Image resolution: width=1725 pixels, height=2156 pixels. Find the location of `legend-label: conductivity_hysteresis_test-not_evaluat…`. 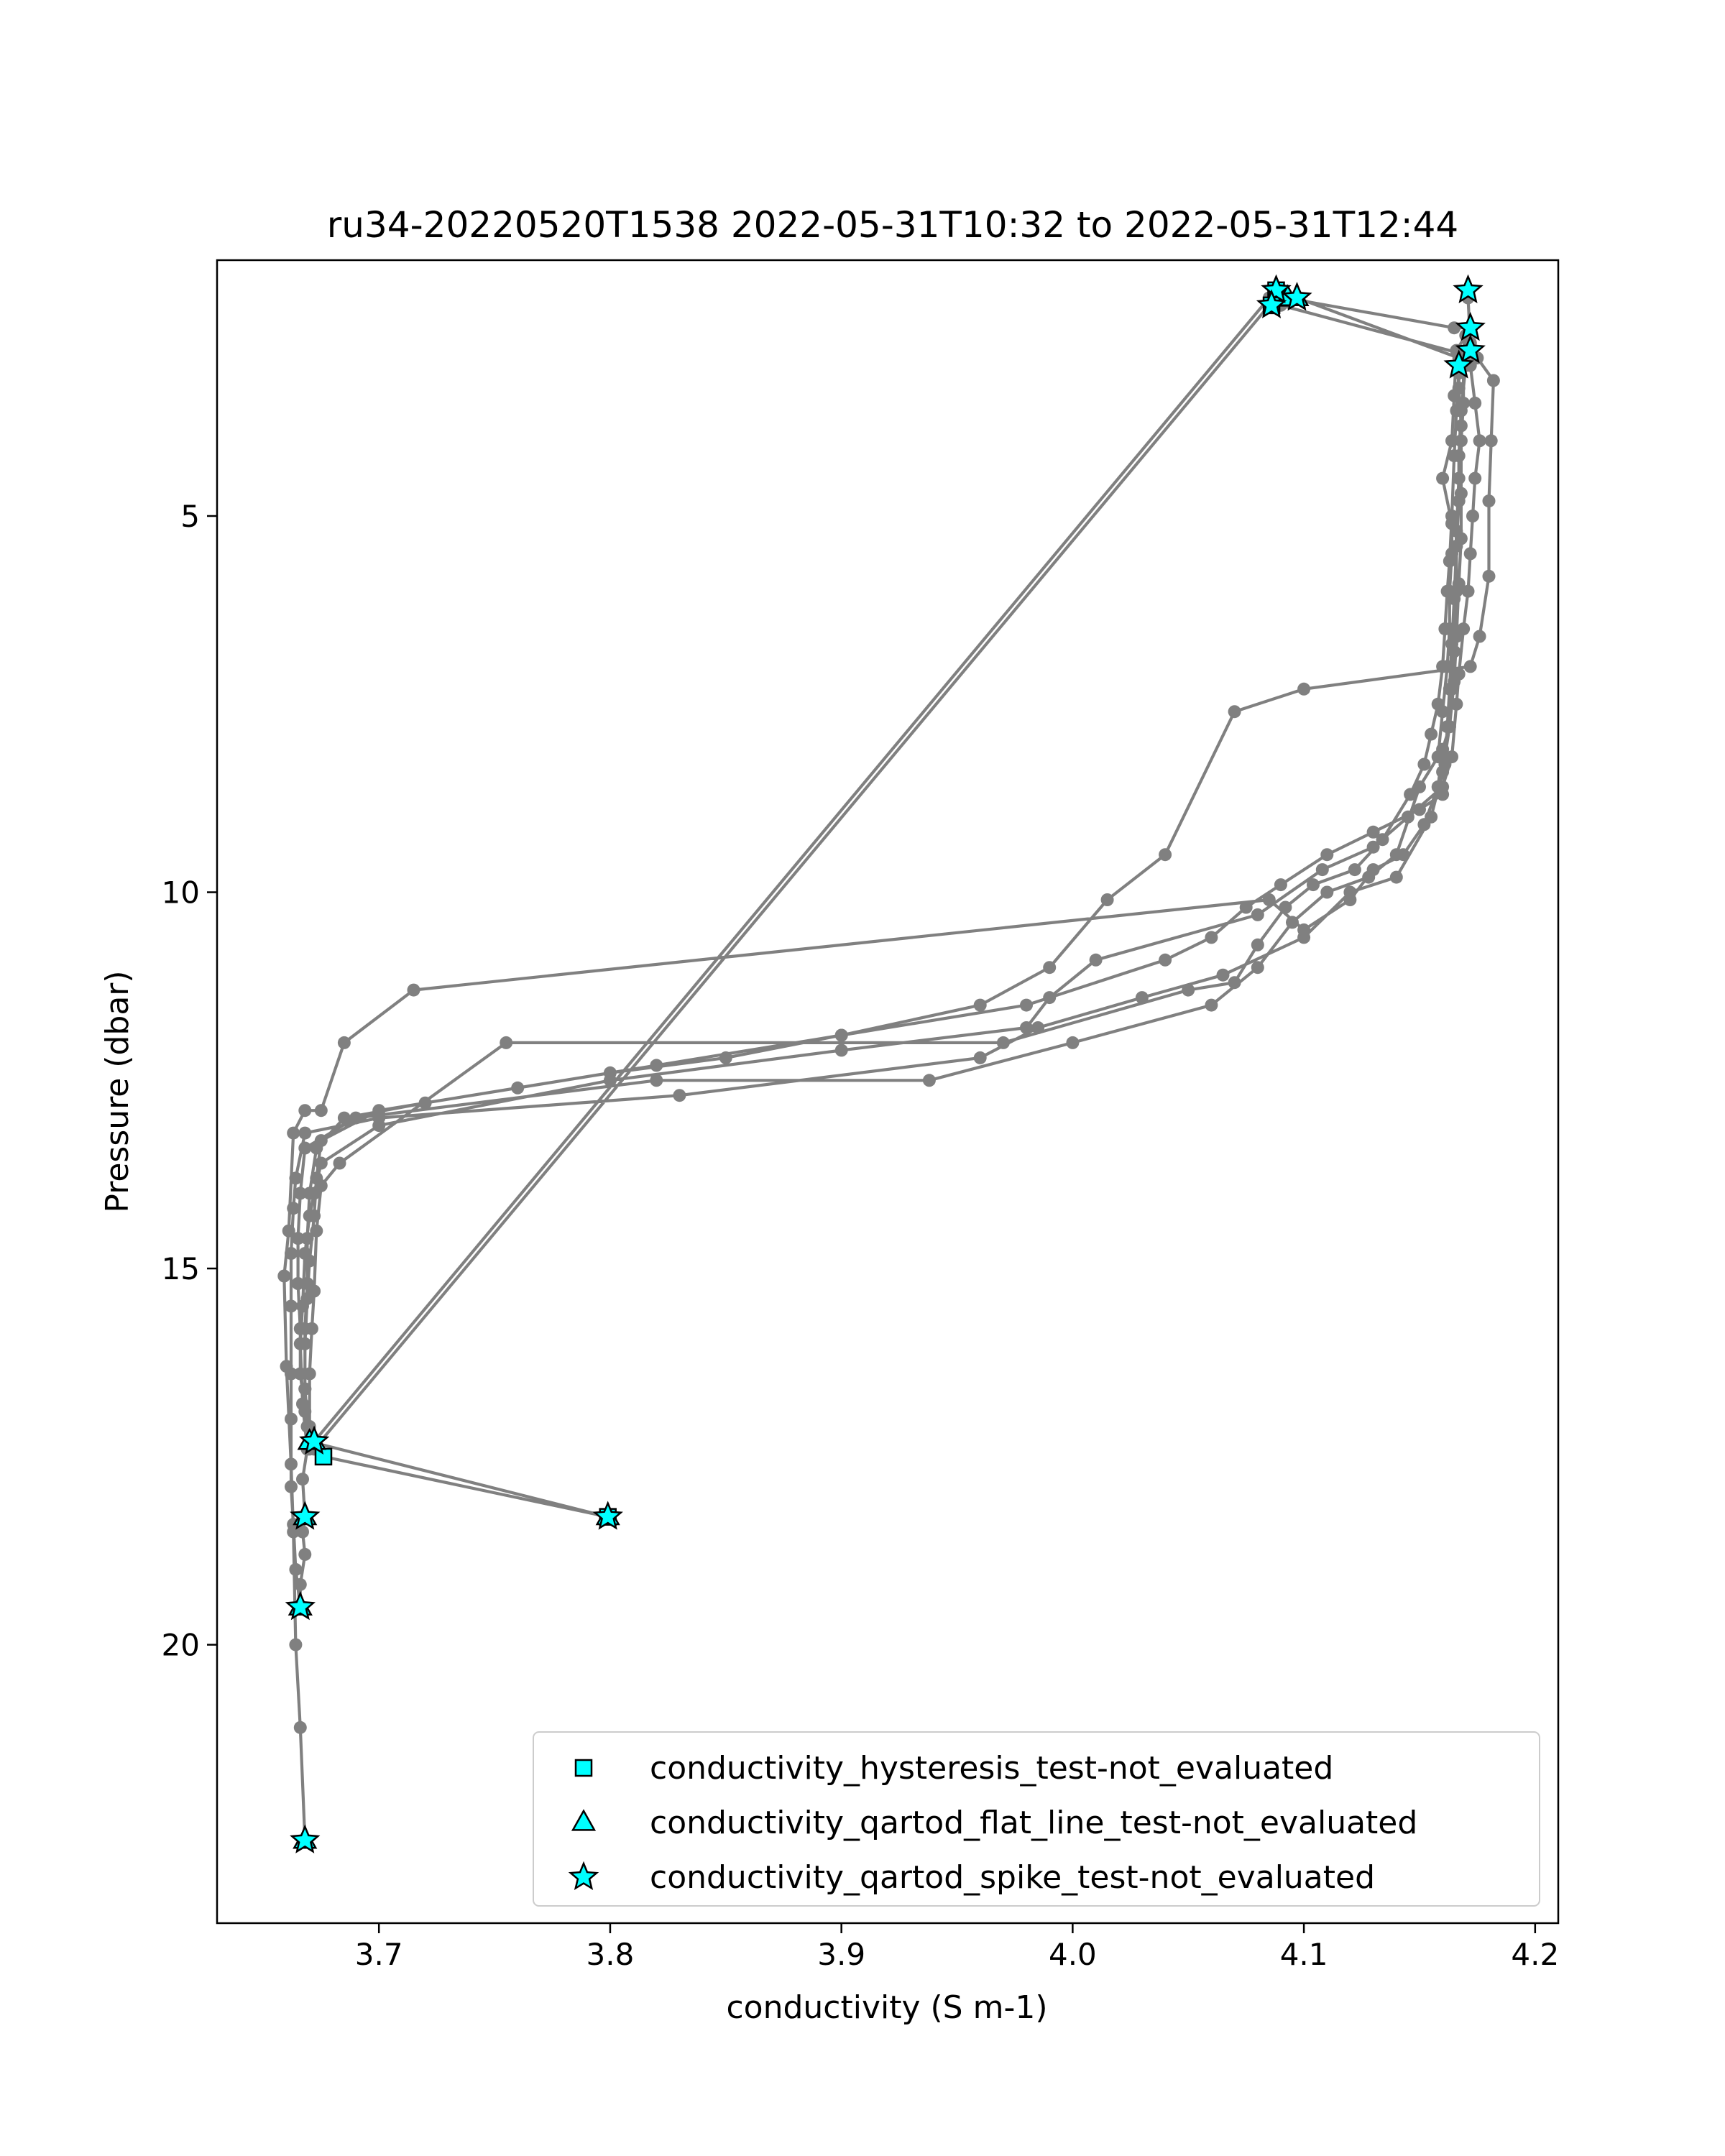

legend-label: conductivity_hysteresis_test-not_evaluat… is located at coordinates (991, 1768).